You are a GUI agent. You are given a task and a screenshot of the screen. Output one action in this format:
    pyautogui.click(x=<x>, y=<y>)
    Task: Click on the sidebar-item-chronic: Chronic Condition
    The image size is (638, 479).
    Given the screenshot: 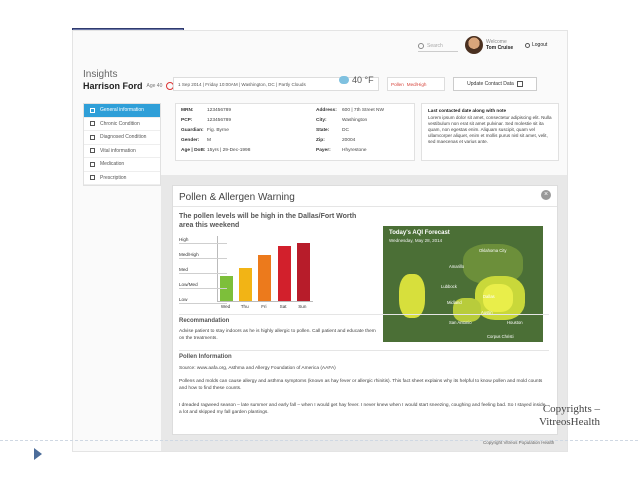 What is the action you would take?
    pyautogui.click(x=122, y=124)
    